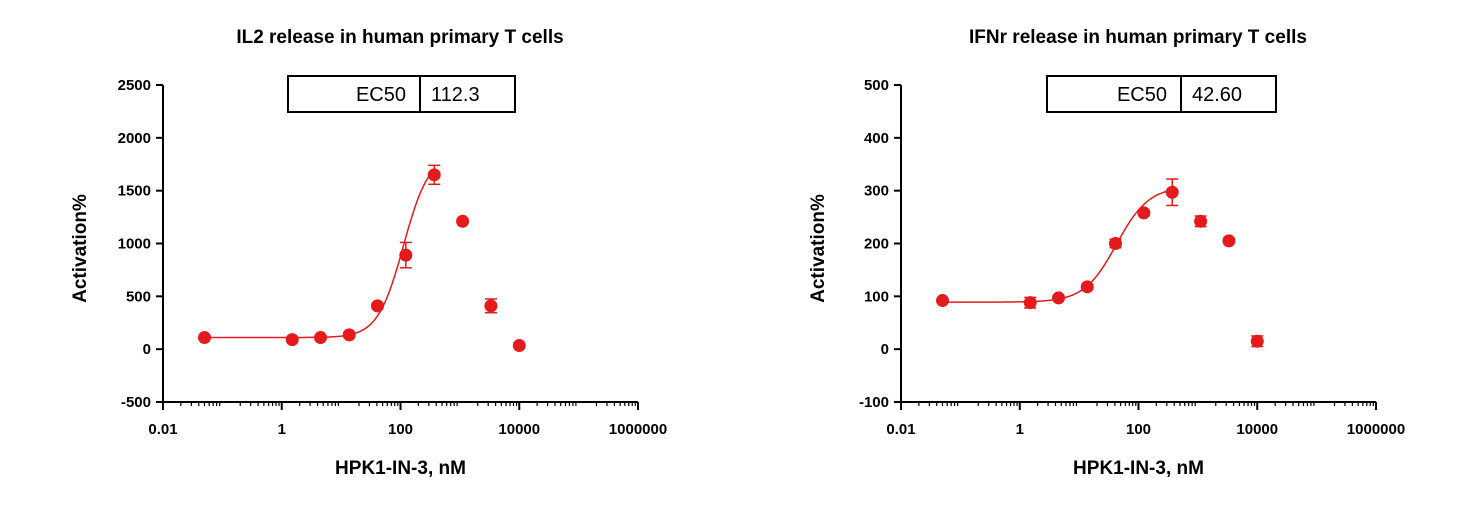 Image resolution: width=1476 pixels, height=511 pixels. What do you see at coordinates (1057, 246) in the screenshot?
I see `fit-curve` at bounding box center [1057, 246].